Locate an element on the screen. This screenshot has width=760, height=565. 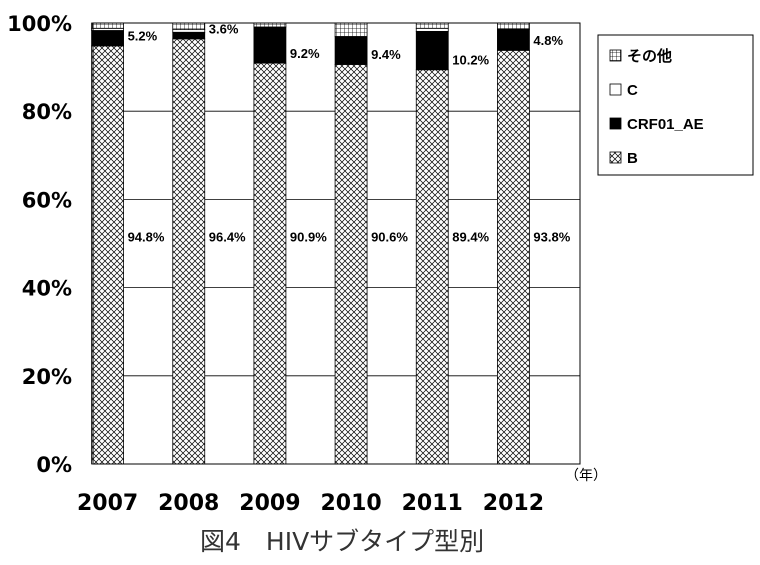
legend-label: CRF01_AE is located at coordinates (665, 124).